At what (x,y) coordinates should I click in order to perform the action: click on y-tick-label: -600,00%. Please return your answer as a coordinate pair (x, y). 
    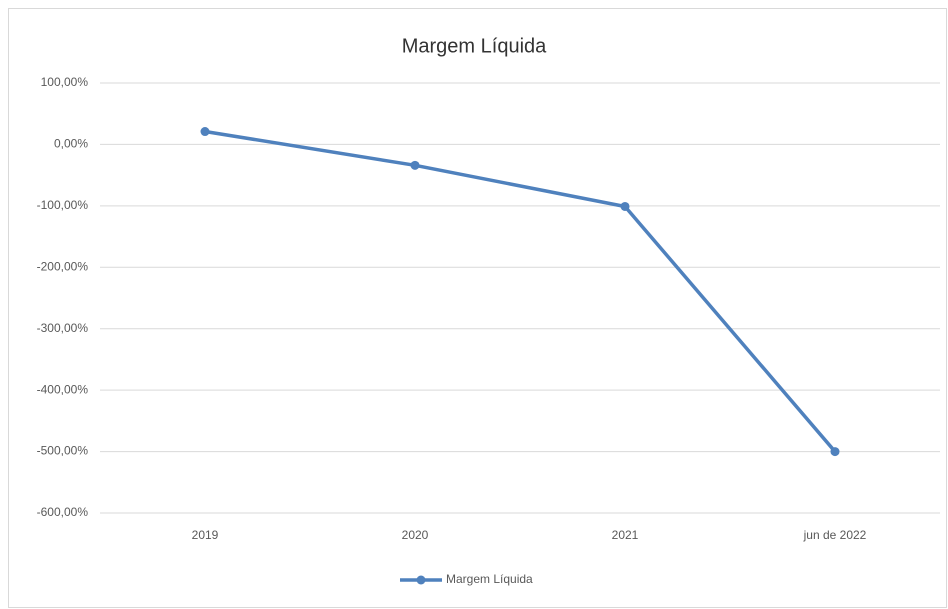
    Looking at the image, I should click on (63, 512).